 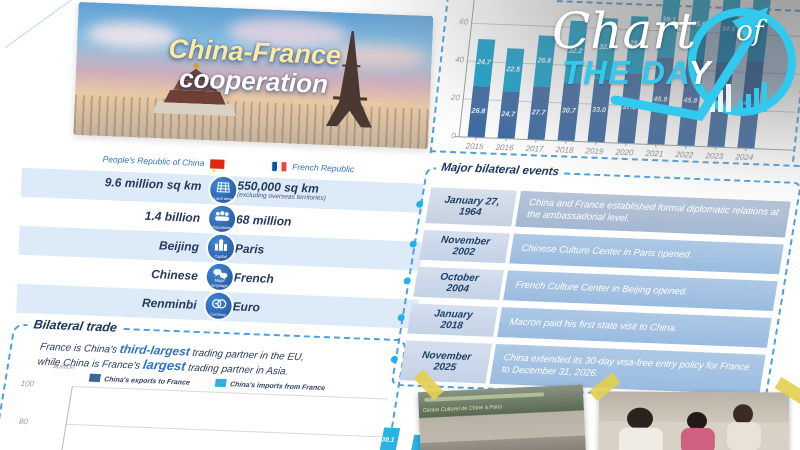 I want to click on china-value: Chinese, so click(x=174, y=275).